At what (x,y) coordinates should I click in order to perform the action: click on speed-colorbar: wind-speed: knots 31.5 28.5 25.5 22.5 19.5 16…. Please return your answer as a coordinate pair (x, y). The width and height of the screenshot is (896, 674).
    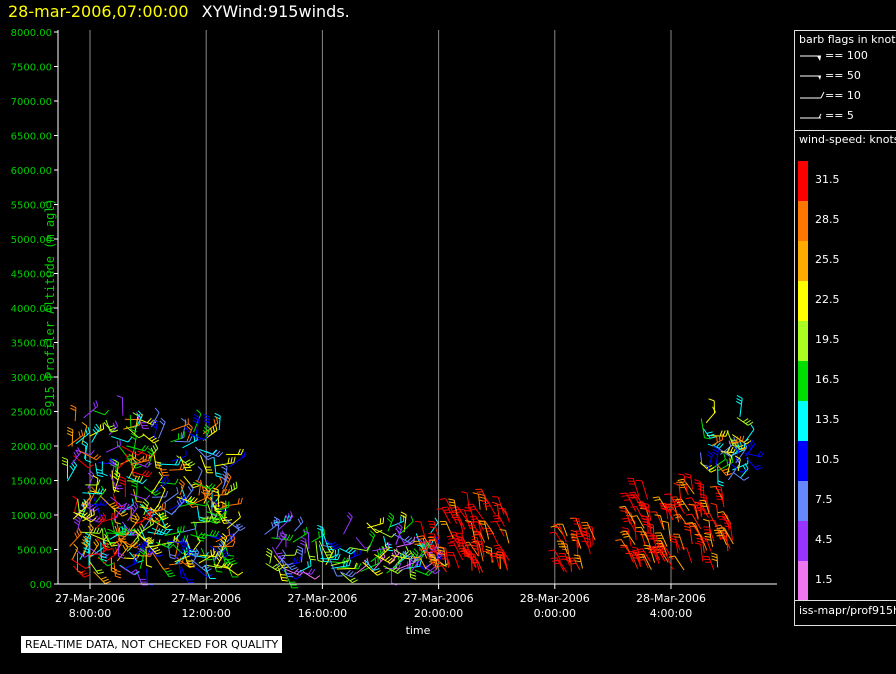
    Looking at the image, I should click on (845, 365).